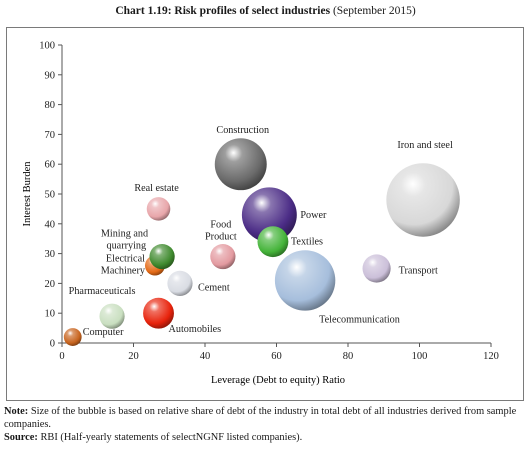 This screenshot has width=531, height=456. Describe the element at coordinates (195, 329) in the screenshot. I see `bubble-label: Automobiles` at that location.